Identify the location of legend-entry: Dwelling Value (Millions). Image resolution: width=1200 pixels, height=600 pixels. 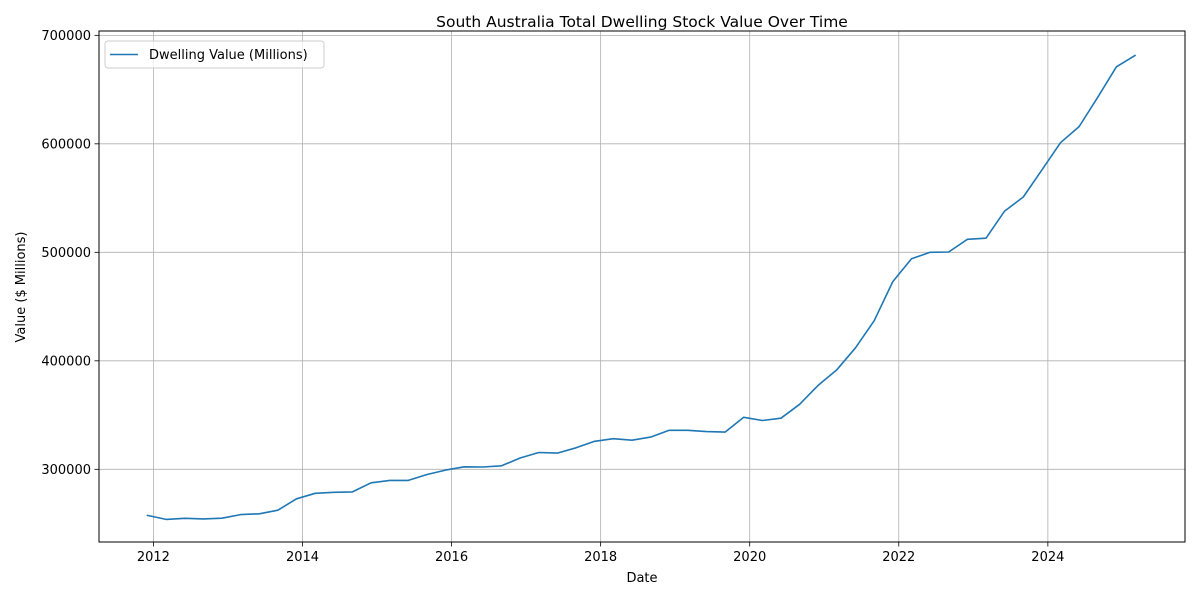
(228, 55).